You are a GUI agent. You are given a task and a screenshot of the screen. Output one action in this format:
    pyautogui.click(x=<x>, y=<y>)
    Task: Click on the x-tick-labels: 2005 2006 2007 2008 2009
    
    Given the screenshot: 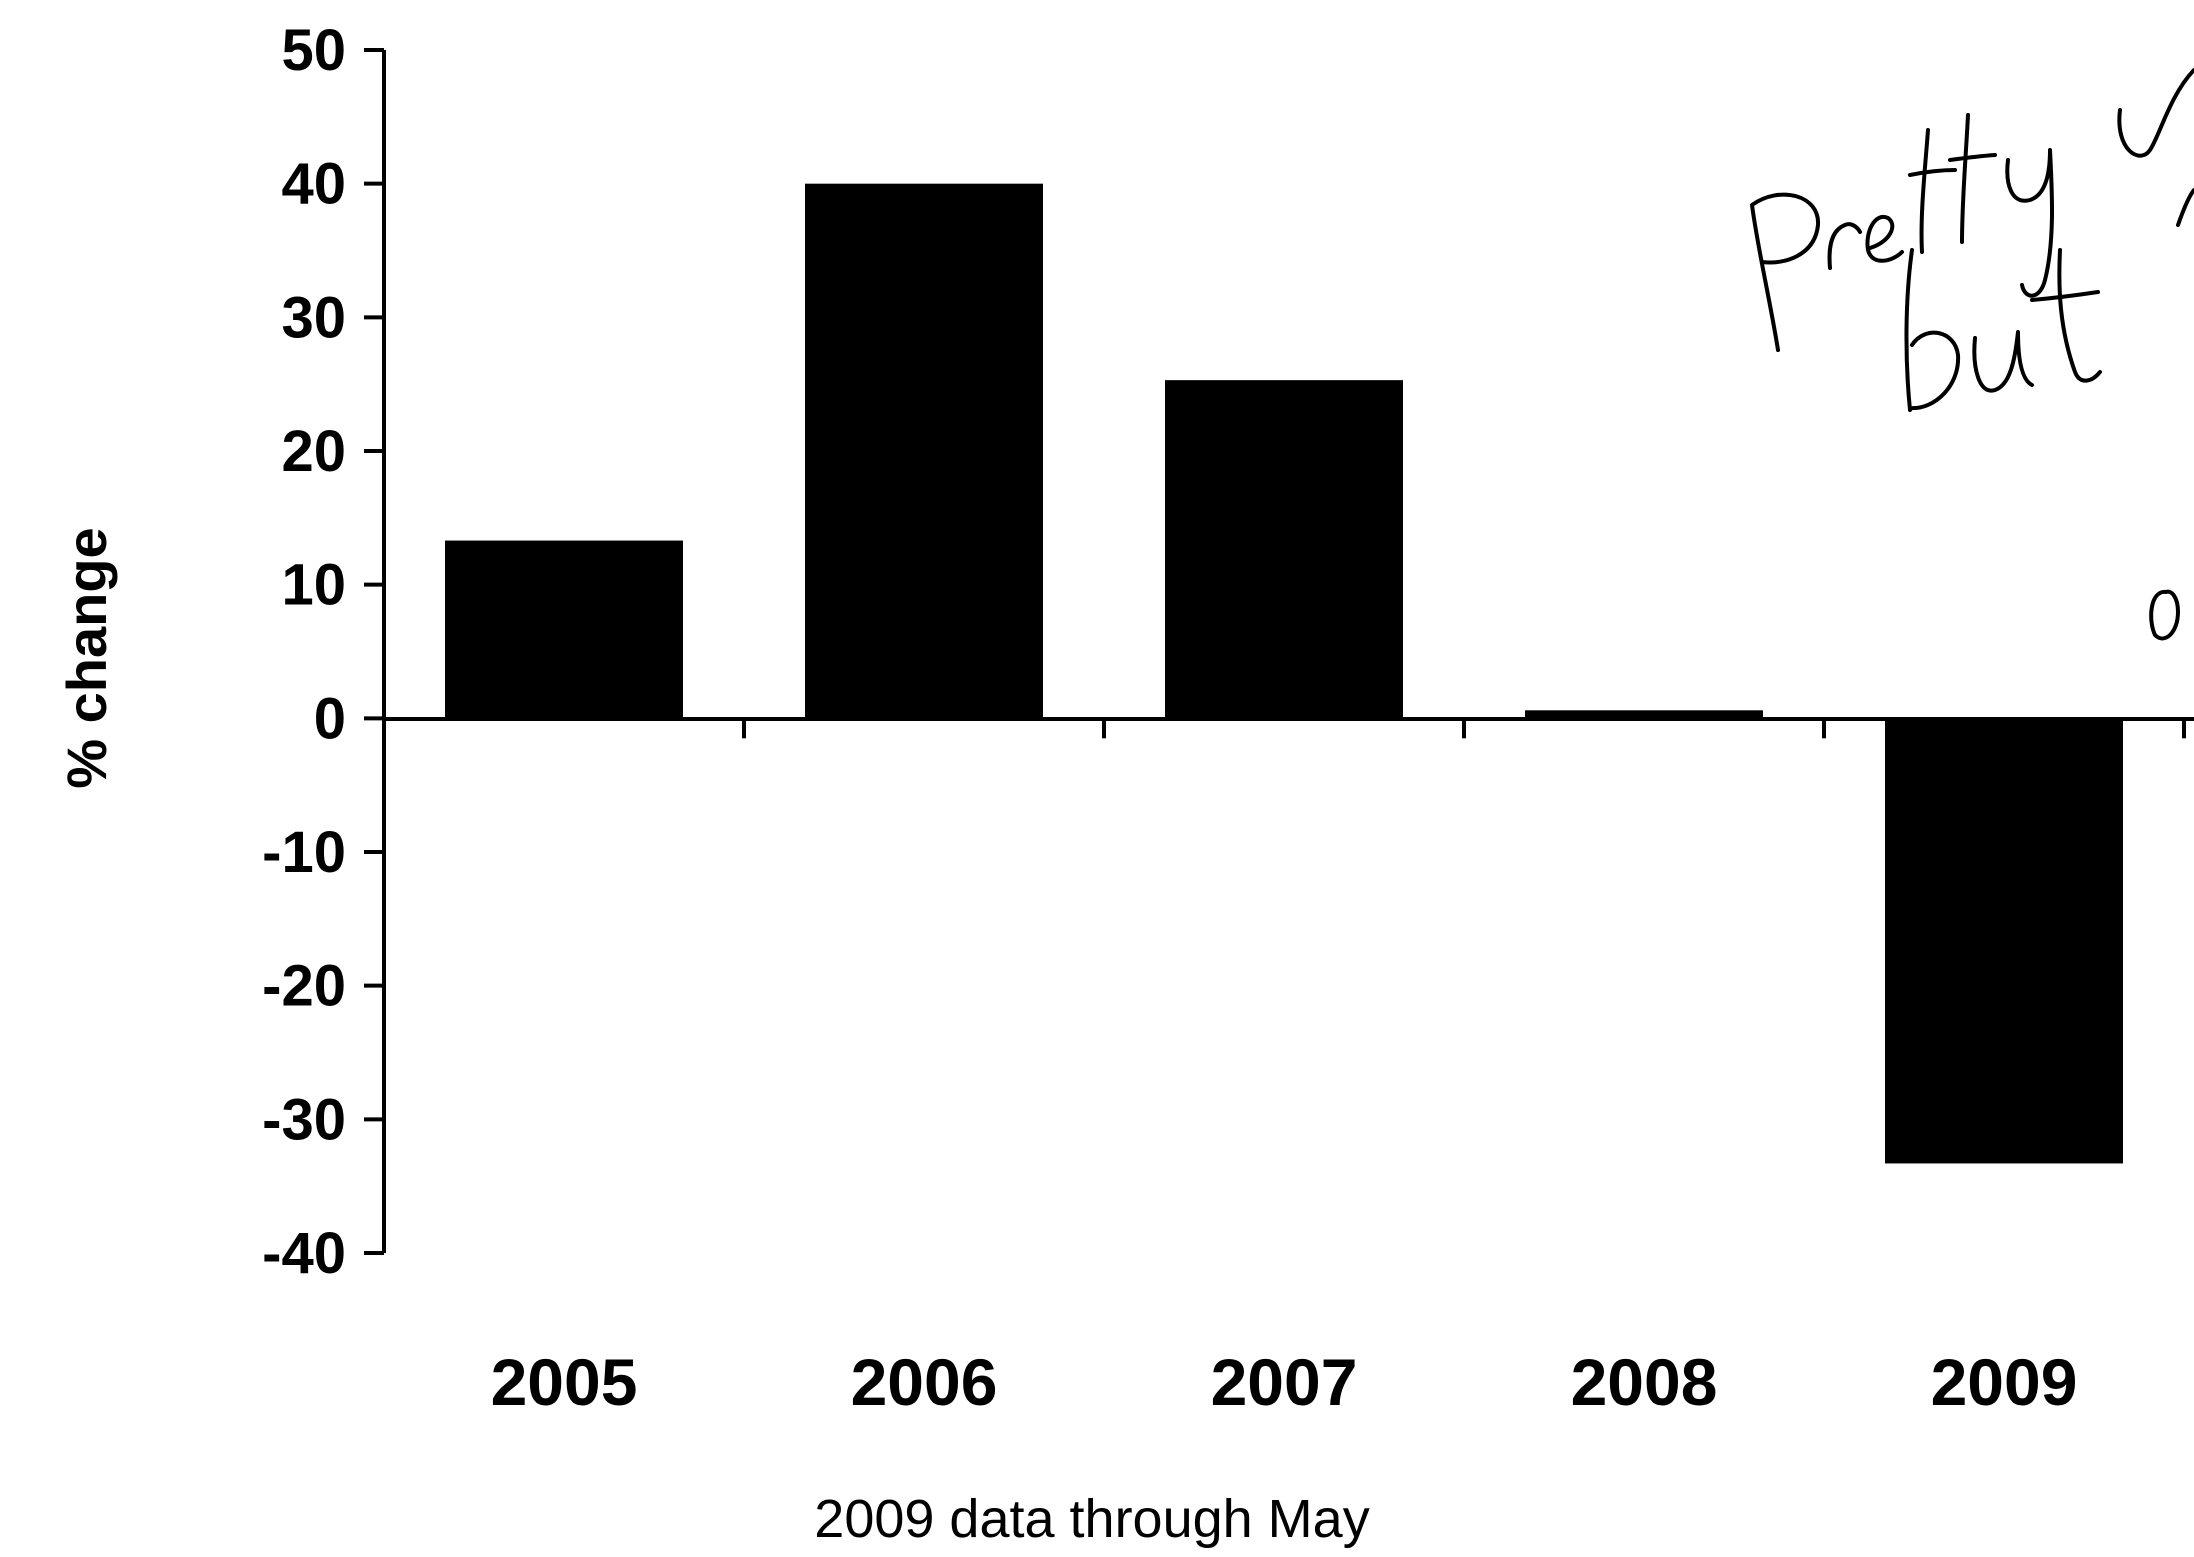 What is the action you would take?
    pyautogui.click(x=1284, y=1382)
    